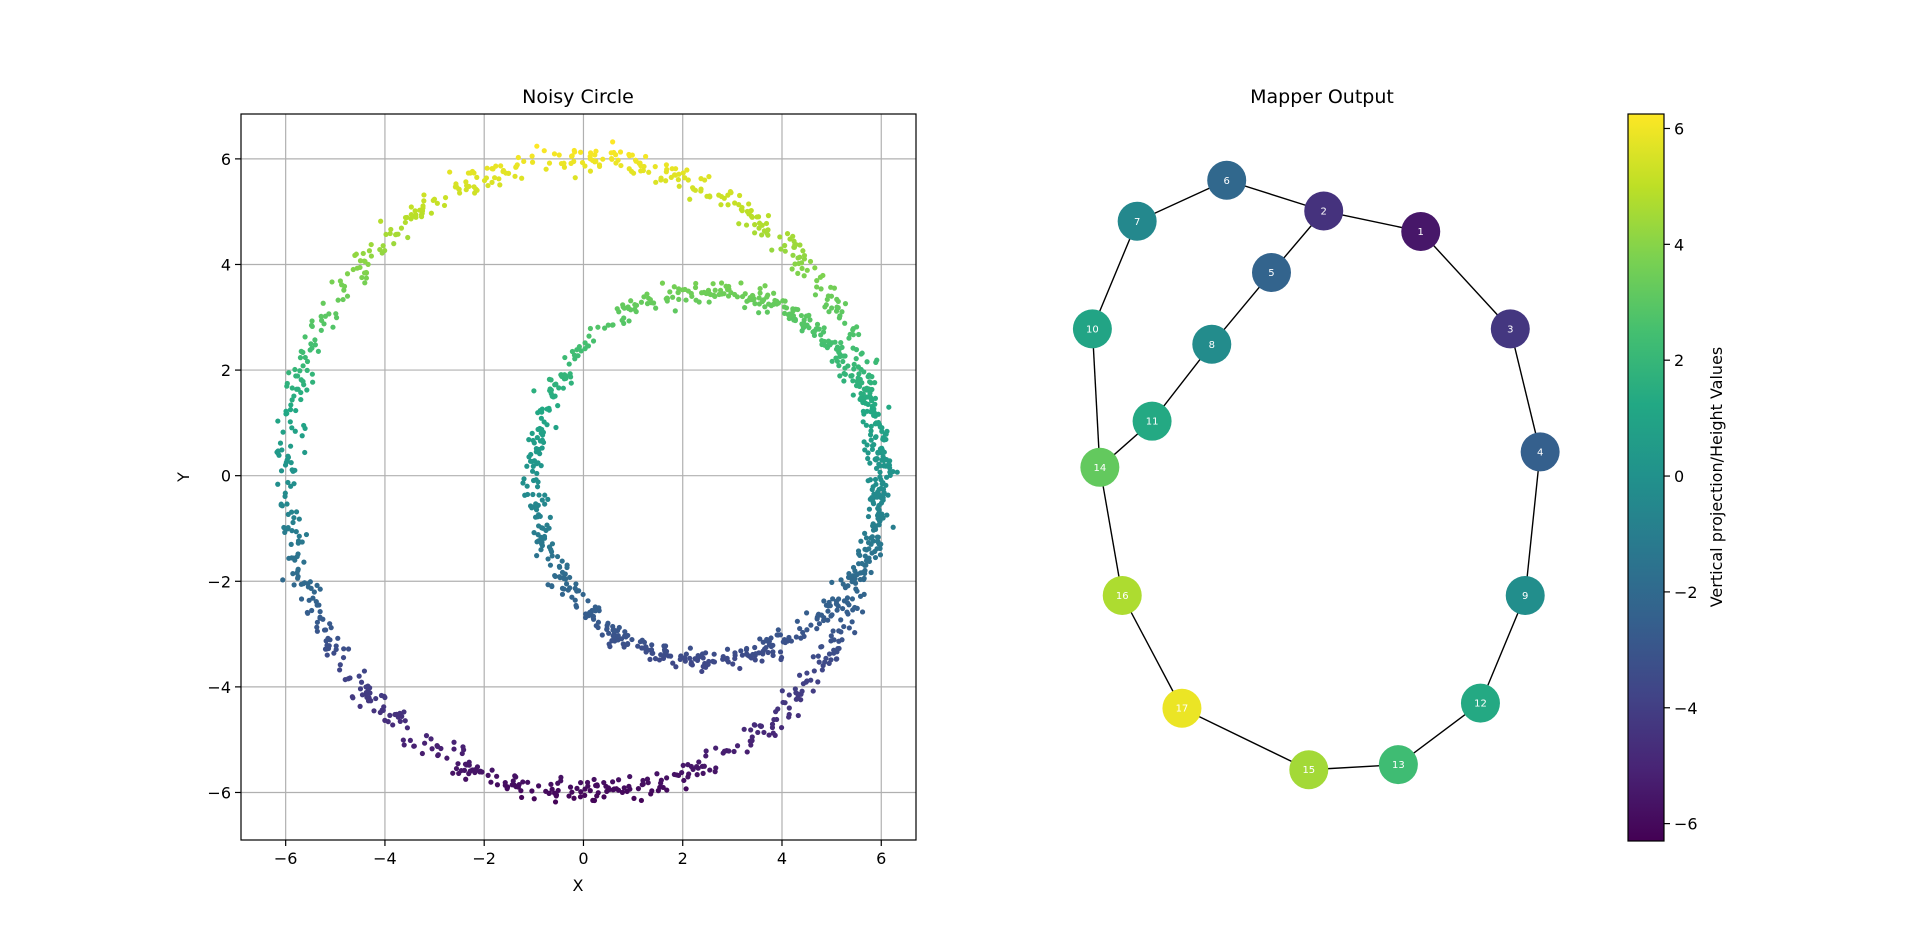 This screenshot has width=1919, height=946. What do you see at coordinates (219, 581) in the screenshot?
I see `scatter-y-tick-label: −2` at bounding box center [219, 581].